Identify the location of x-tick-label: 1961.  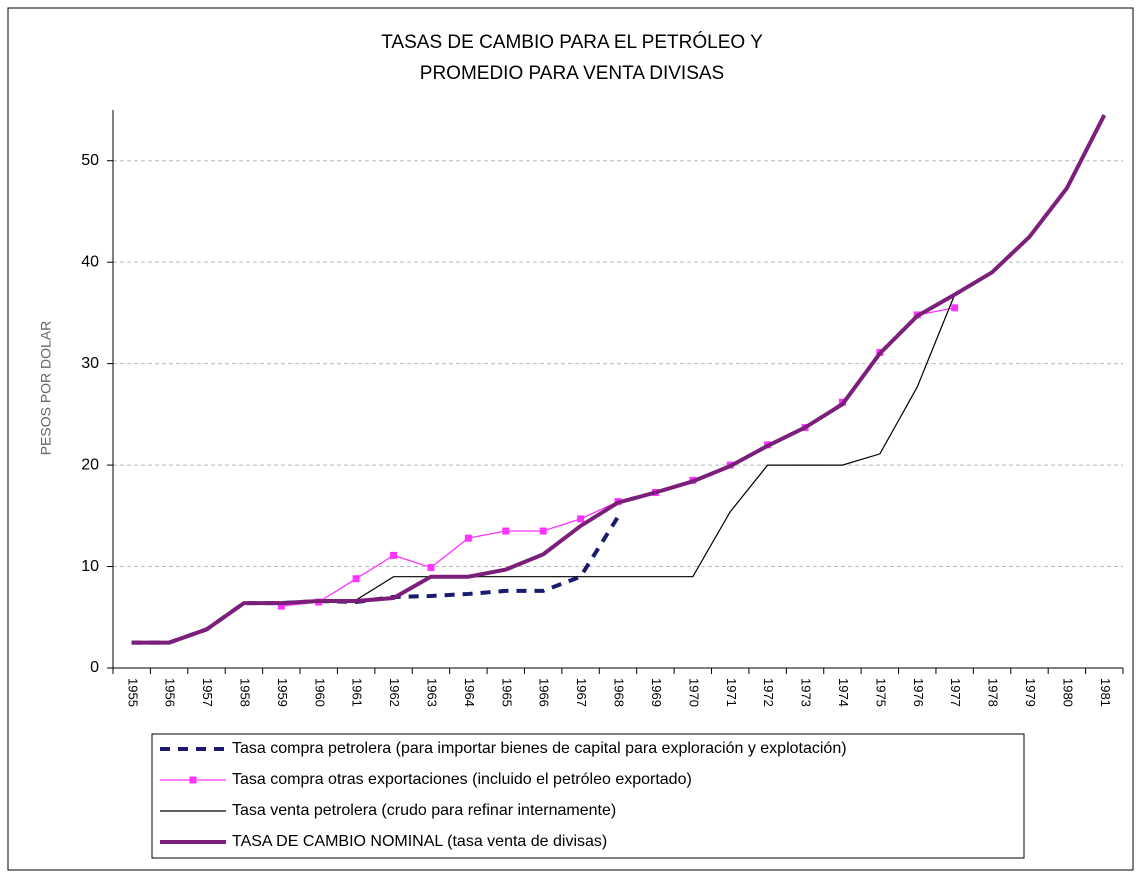
(357, 692).